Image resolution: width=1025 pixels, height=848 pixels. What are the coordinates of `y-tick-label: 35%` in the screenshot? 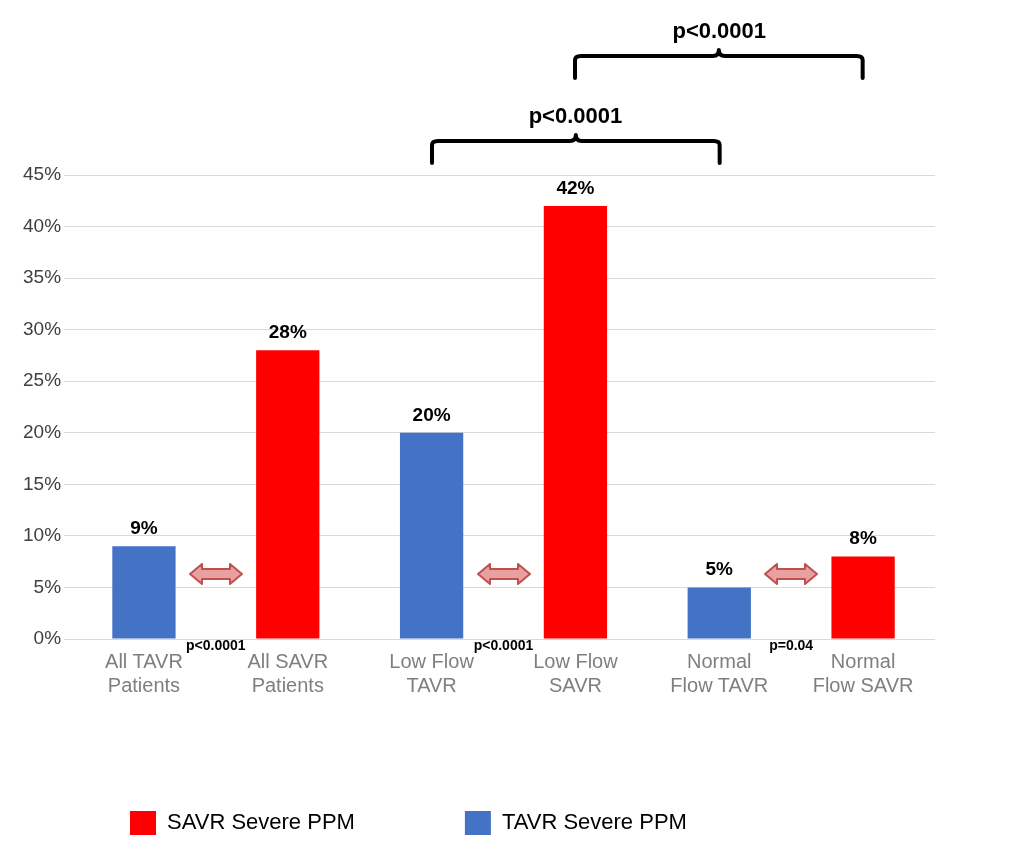 It's located at (42, 277).